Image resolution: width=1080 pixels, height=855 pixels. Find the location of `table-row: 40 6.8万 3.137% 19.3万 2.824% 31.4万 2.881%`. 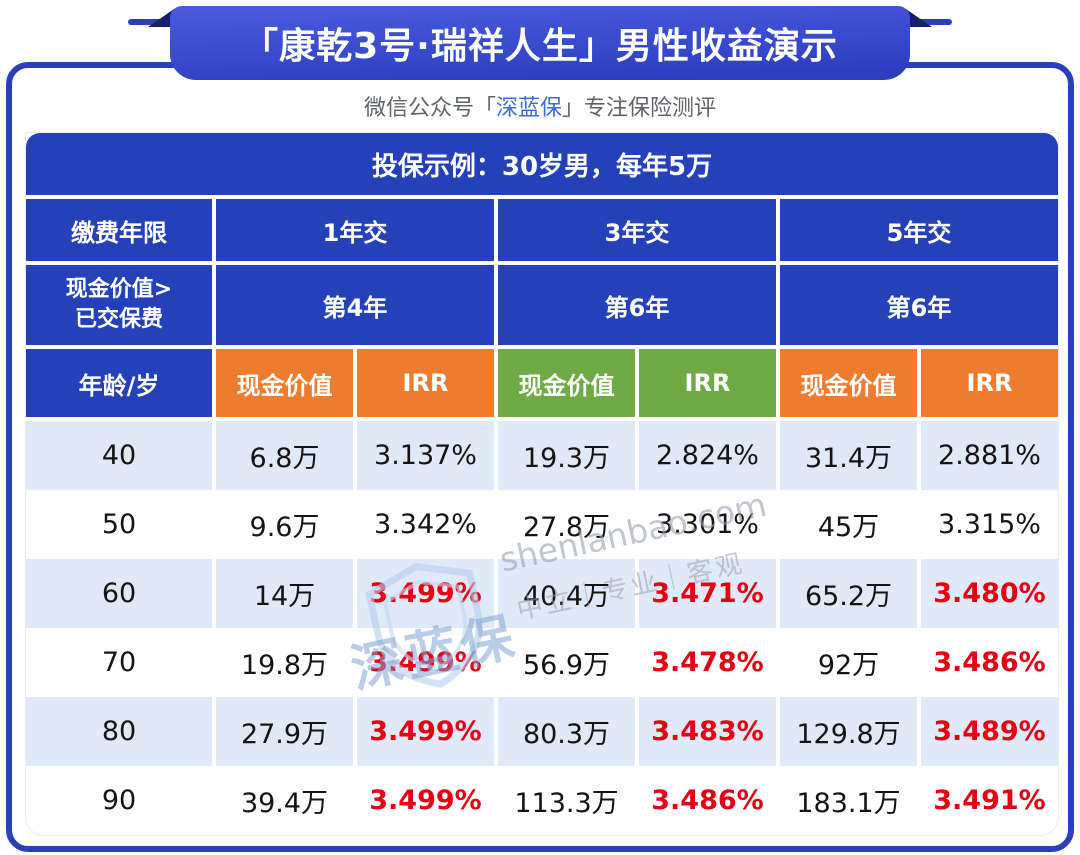

table-row: 40 6.8万 3.137% 19.3万 2.824% 31.4万 2.881% is located at coordinates (542, 455).